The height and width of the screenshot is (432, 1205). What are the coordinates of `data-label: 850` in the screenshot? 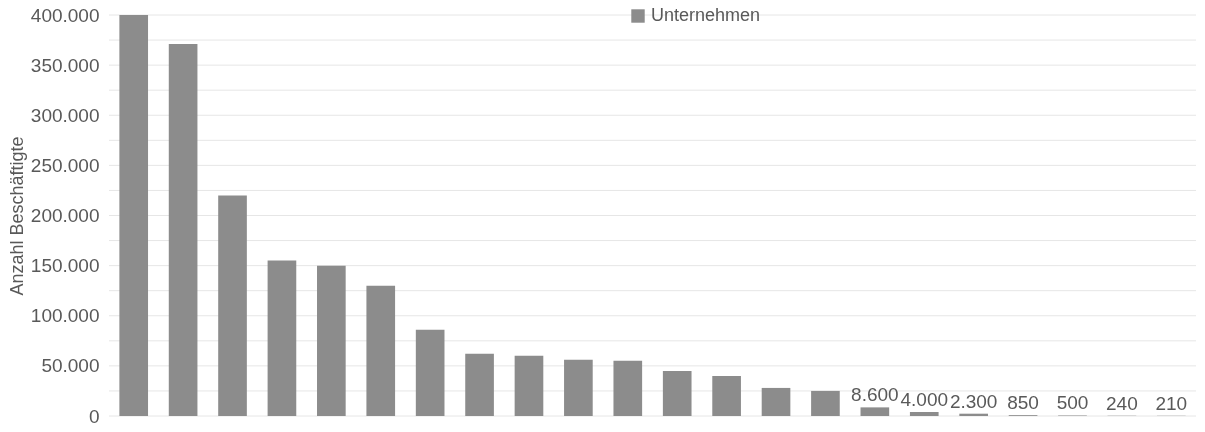 It's located at (1023, 403).